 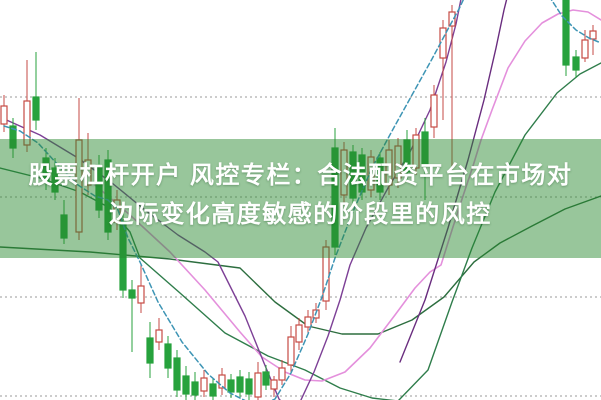 I want to click on ma-fast-teal-right-line, so click(x=575, y=22).